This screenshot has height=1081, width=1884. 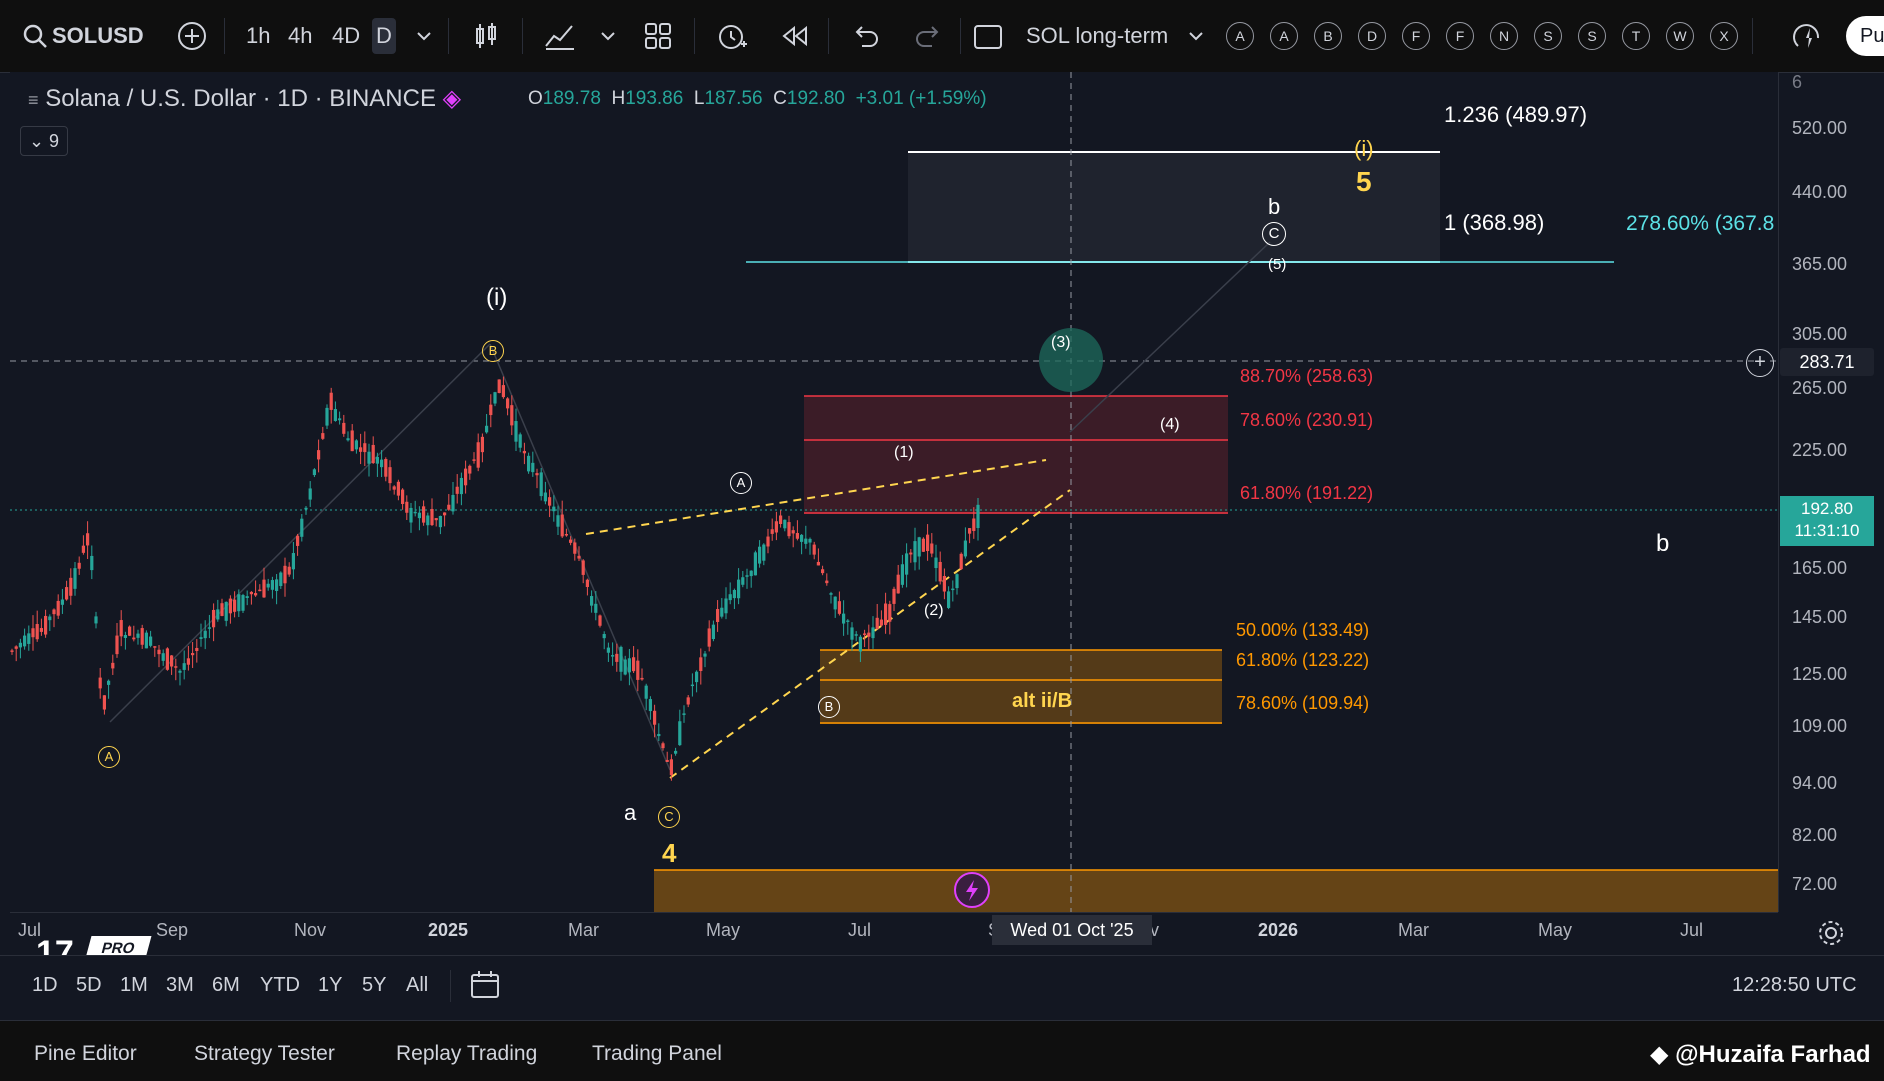 I want to click on range-all: All, so click(x=417, y=985).